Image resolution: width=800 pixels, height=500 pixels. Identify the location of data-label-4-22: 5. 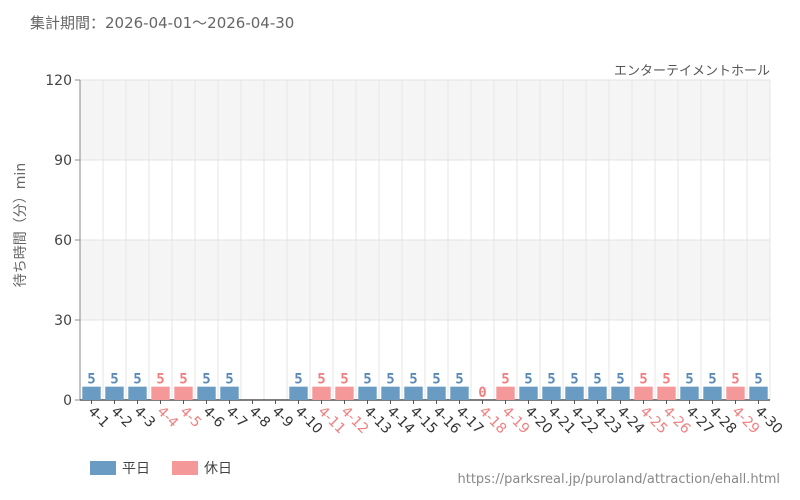
(574, 380).